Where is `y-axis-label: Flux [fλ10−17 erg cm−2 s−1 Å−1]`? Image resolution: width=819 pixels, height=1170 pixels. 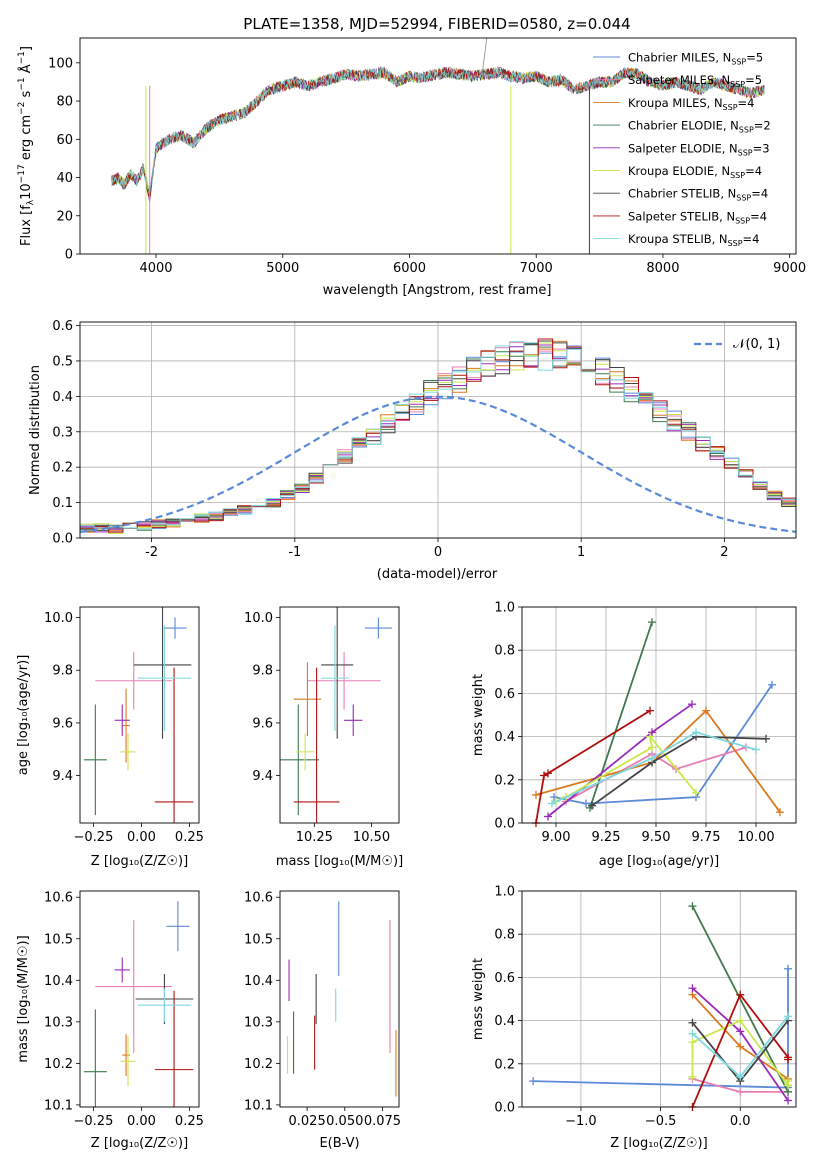
y-axis-label: Flux [fλ10−17 erg cm−2 s−1 Å−1] is located at coordinates (26, 146).